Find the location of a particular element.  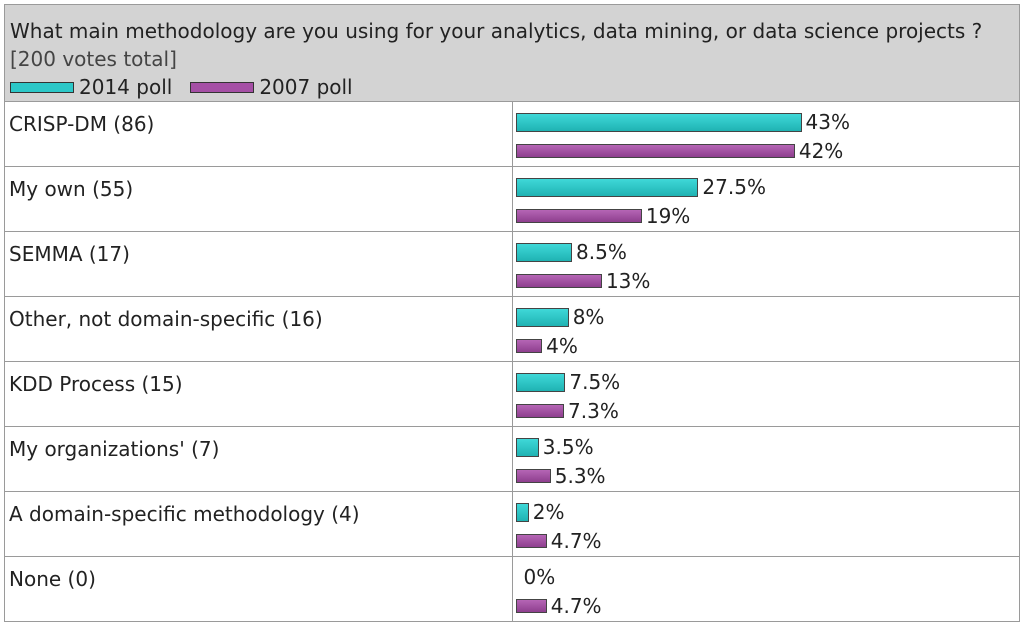

data-label: 43% is located at coordinates (827, 122).